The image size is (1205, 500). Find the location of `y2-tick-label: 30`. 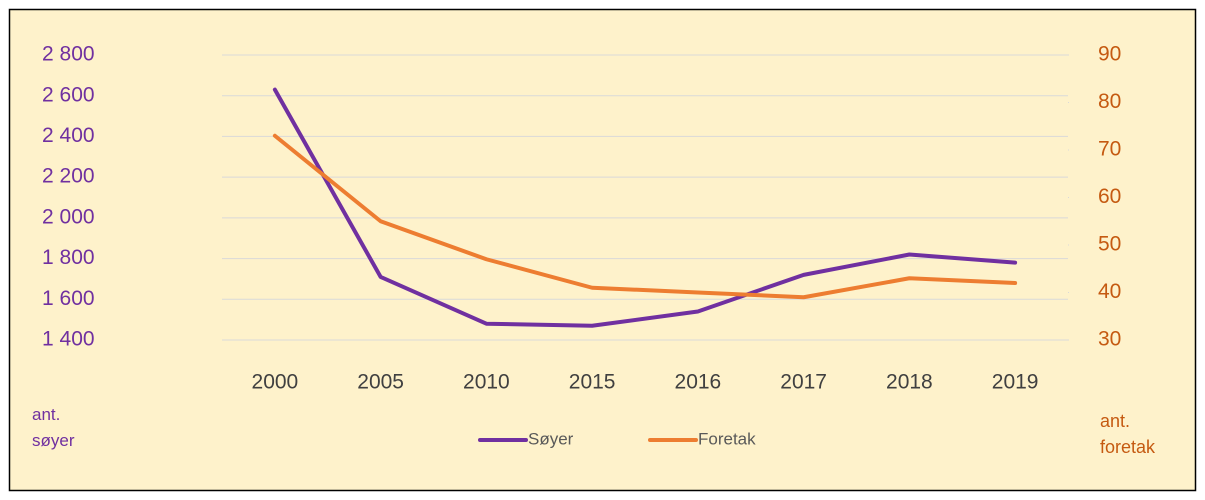

y2-tick-label: 30 is located at coordinates (1109, 339).